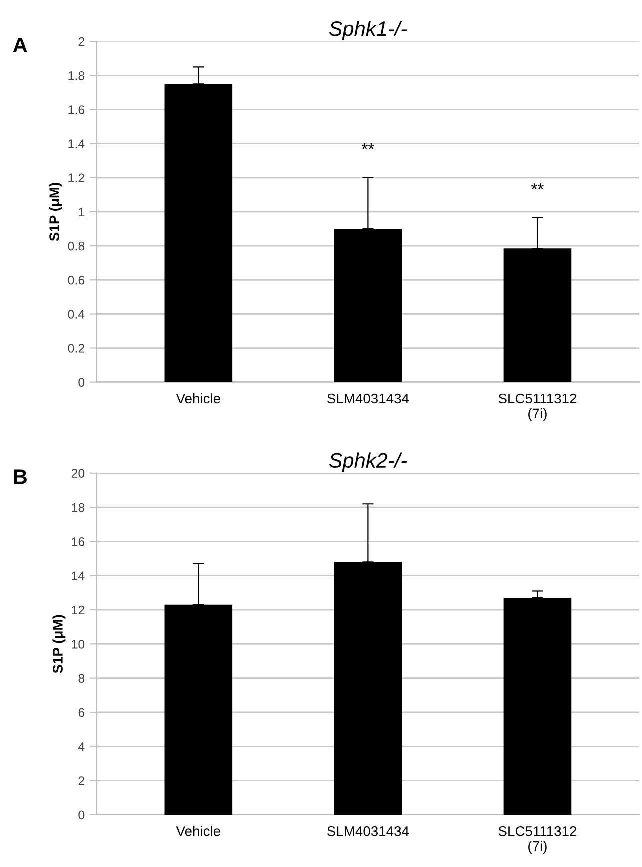 The image size is (642, 867). What do you see at coordinates (76, 178) in the screenshot?
I see `y-tick-label: 1.2` at bounding box center [76, 178].